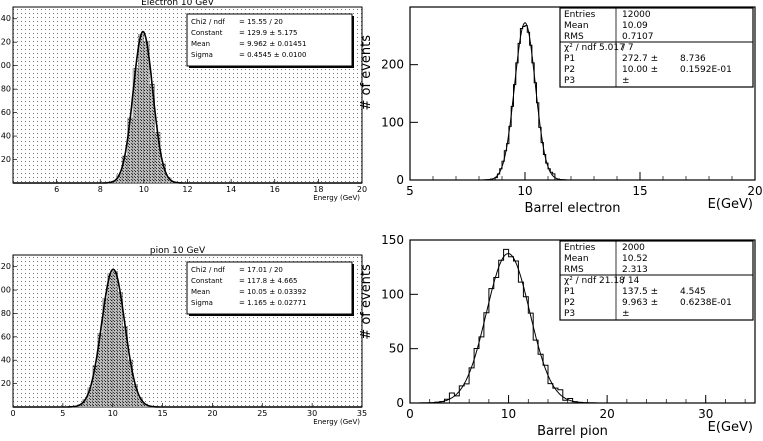 This screenshot has width=763, height=441. What do you see at coordinates (6, 313) in the screenshot?
I see `y-tick-label: 80` at bounding box center [6, 313].